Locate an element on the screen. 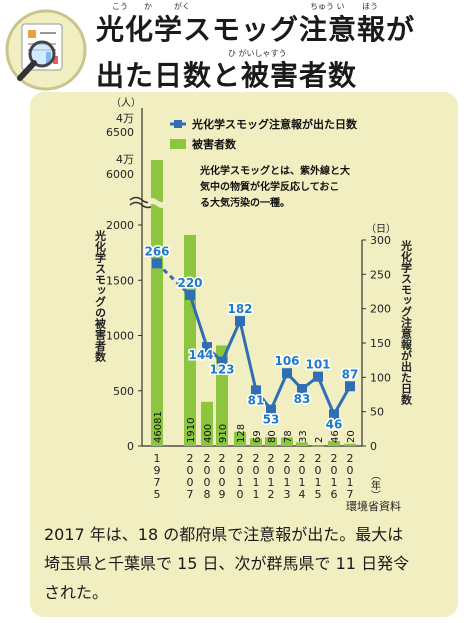  caption-line2: 埼玉県と千葉県で 15 日、次が群馬県で 11 日発令 is located at coordinates (227, 563).